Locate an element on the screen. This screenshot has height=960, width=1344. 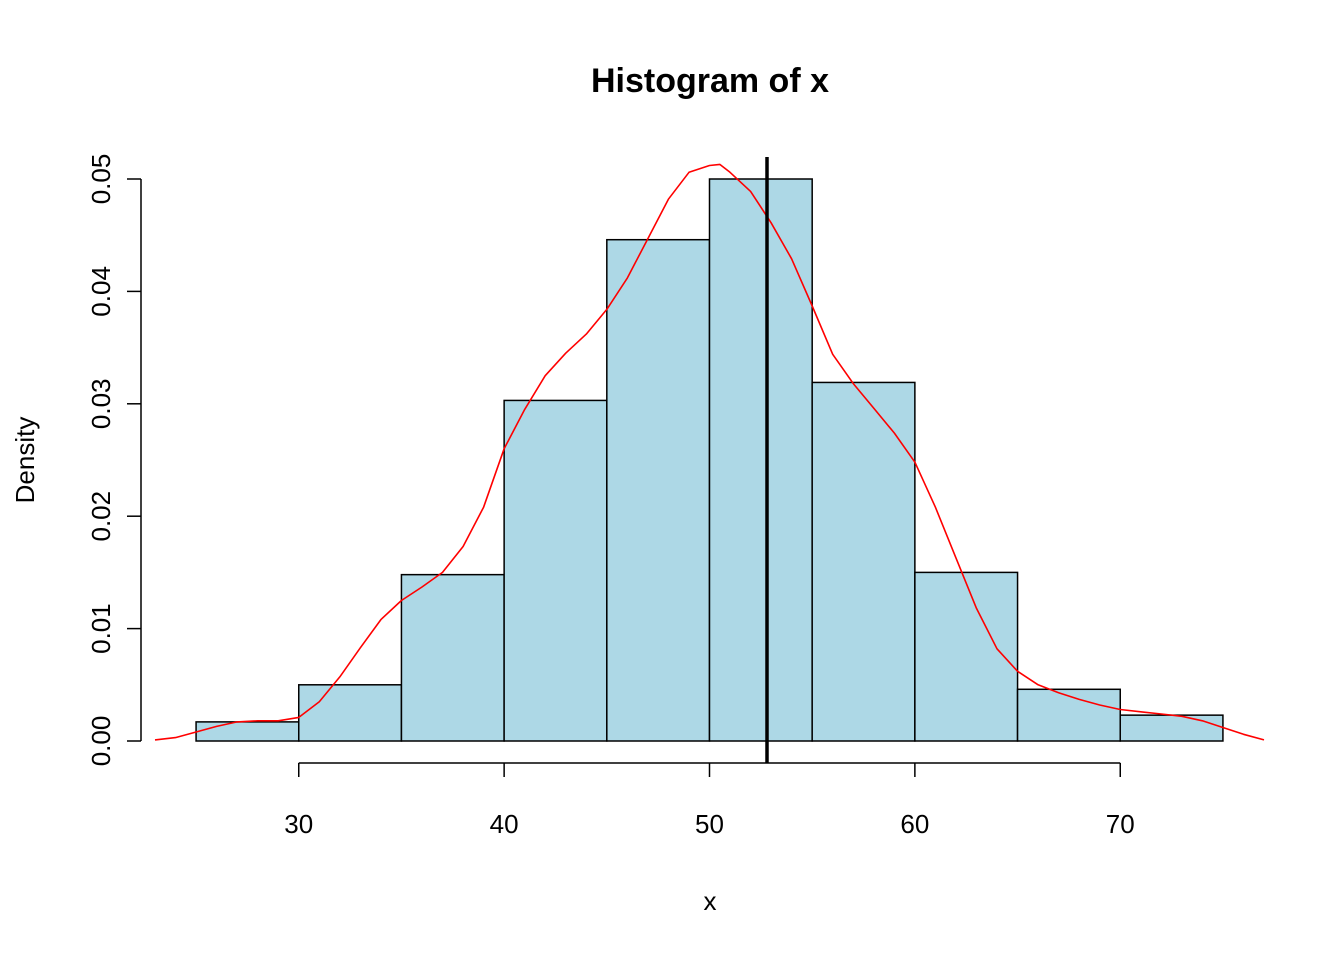
x-tick-label-1: 40 is located at coordinates (504, 824).